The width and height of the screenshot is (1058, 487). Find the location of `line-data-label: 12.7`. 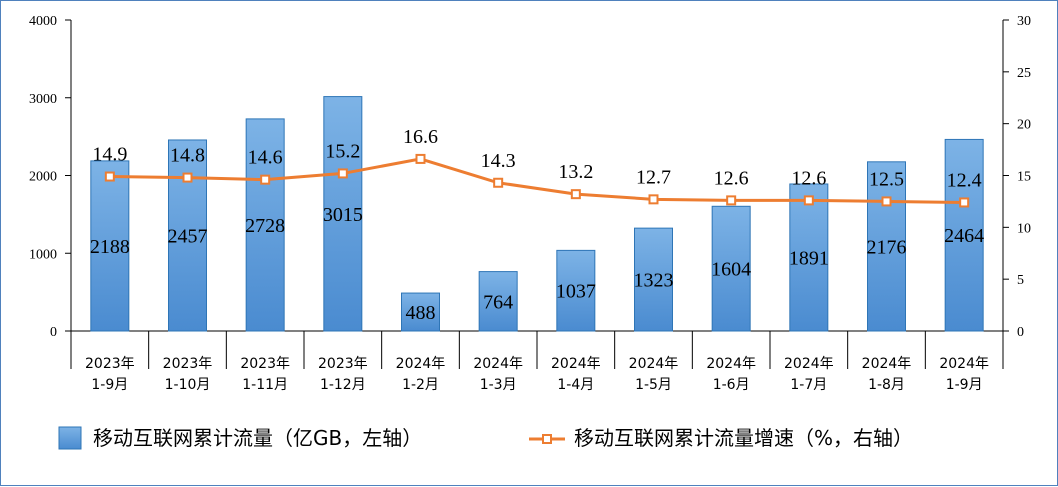

line-data-label: 12.7 is located at coordinates (653, 177).